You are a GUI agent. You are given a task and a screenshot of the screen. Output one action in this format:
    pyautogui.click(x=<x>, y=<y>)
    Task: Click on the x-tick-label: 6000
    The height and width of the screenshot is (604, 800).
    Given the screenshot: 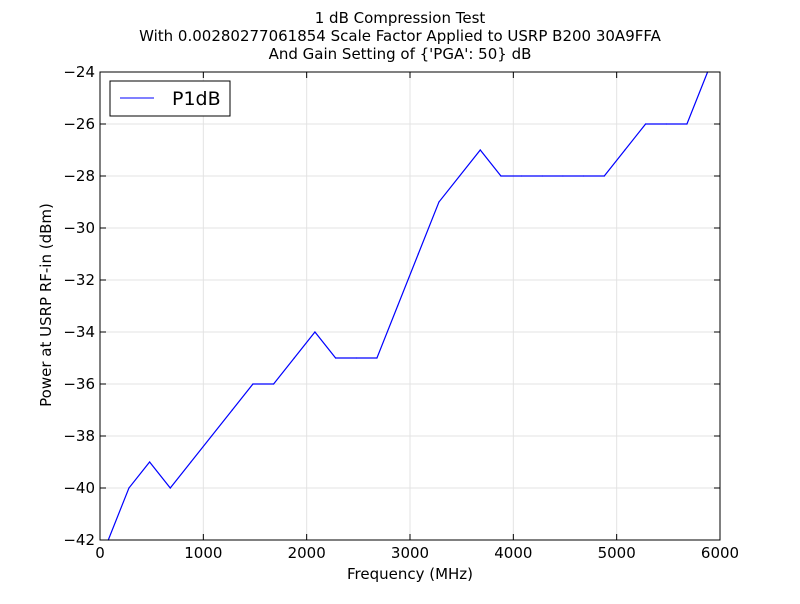 What is the action you would take?
    pyautogui.click(x=720, y=553)
    